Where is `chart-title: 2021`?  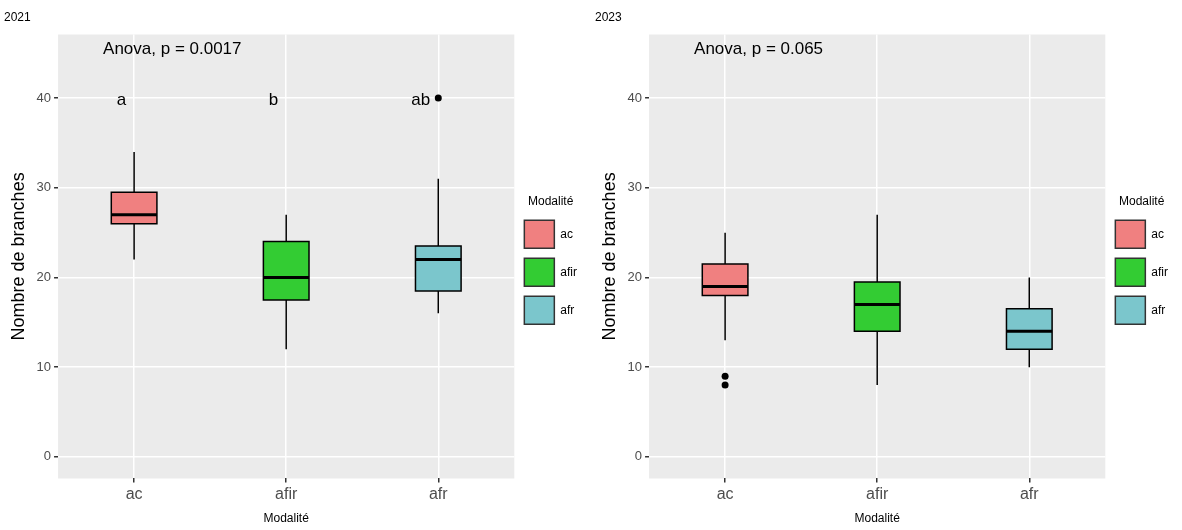 chart-title: 2021 is located at coordinates (18, 16).